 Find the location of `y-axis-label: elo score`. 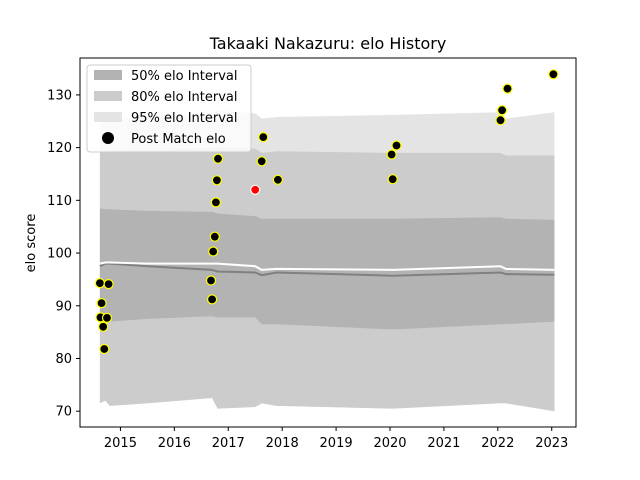

y-axis-label: elo score is located at coordinates (31, 243).